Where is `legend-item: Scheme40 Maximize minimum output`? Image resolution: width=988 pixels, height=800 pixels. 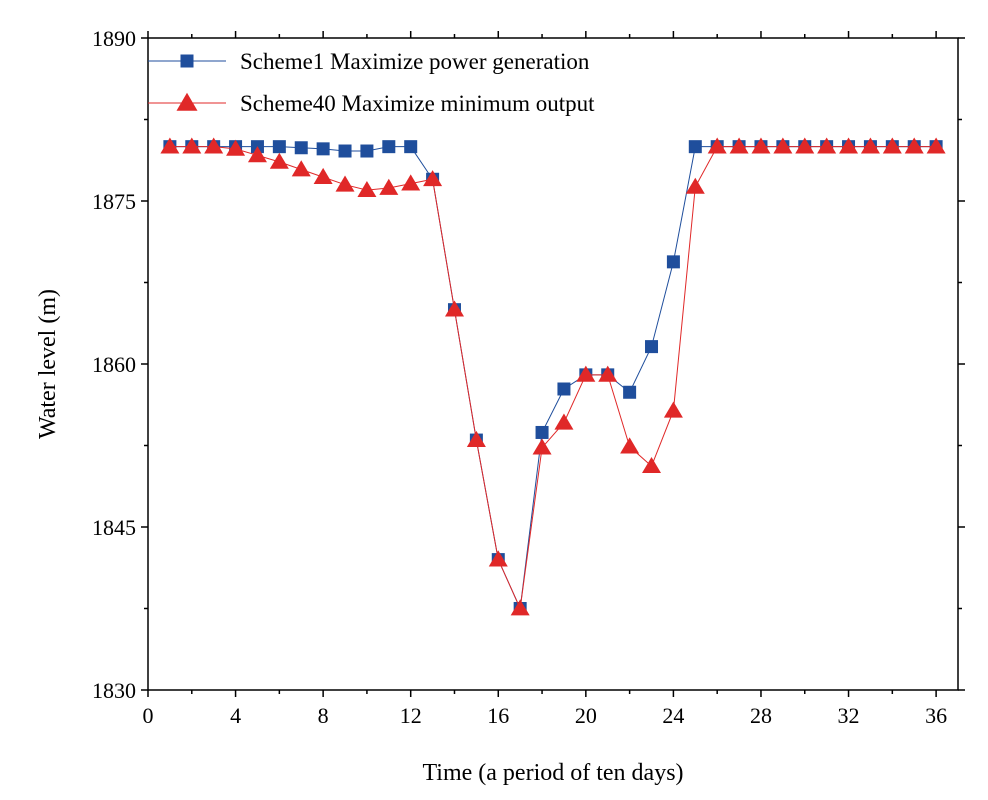 legend-item: Scheme40 Maximize minimum output is located at coordinates (371, 103).